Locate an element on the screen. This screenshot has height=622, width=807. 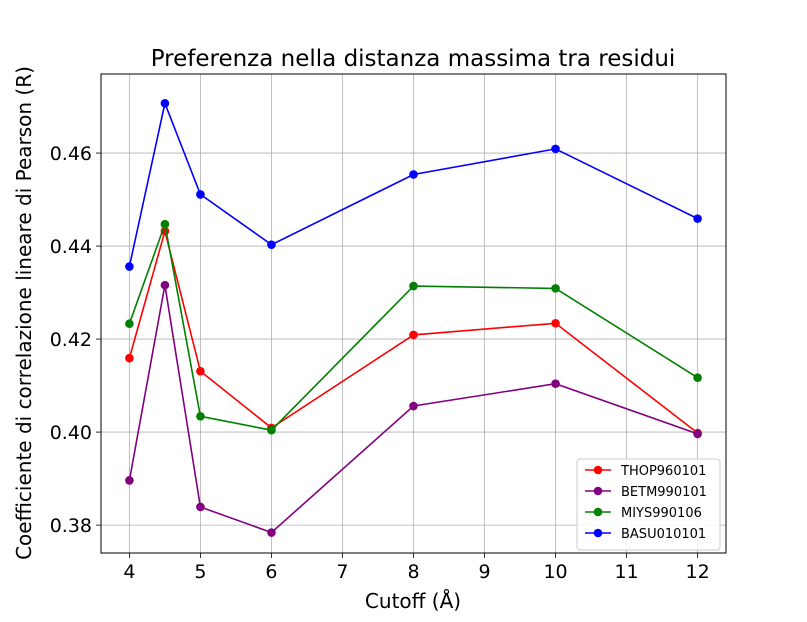
legend: THOP960101 BETM990101 MIYS990106 BASU010101 is located at coordinates (648, 504).